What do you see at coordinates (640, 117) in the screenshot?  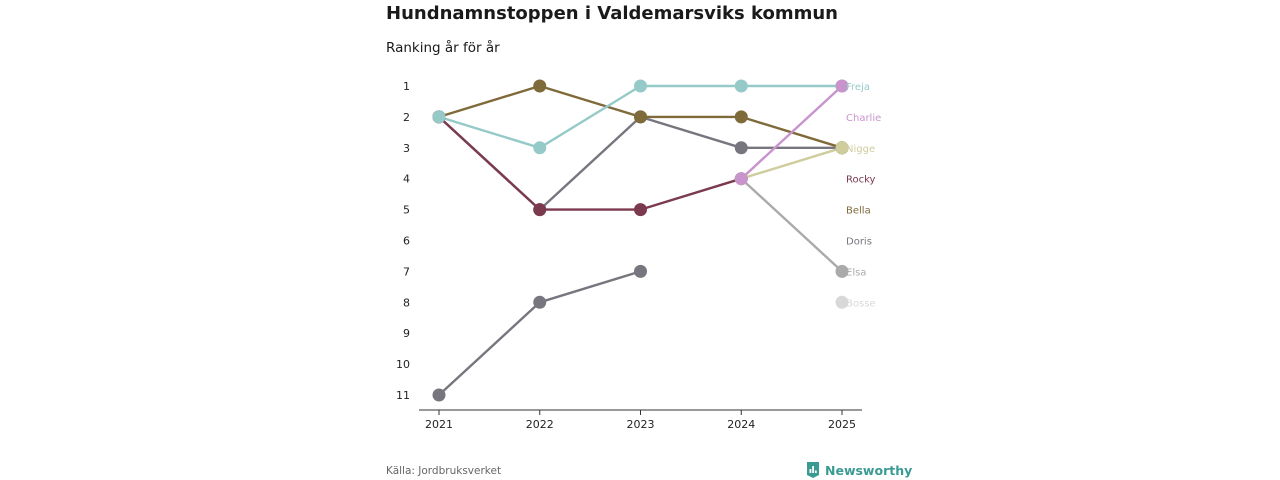 I see `point-bella-2023` at bounding box center [640, 117].